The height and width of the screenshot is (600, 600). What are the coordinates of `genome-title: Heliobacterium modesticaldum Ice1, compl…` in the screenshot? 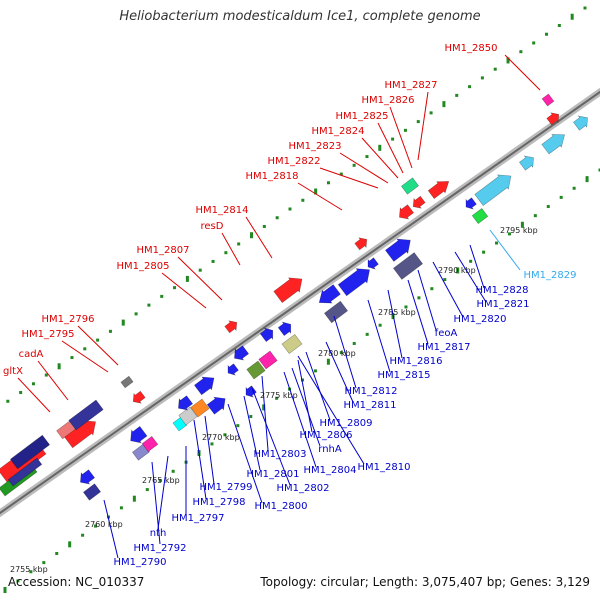 It's located at (300, 16).